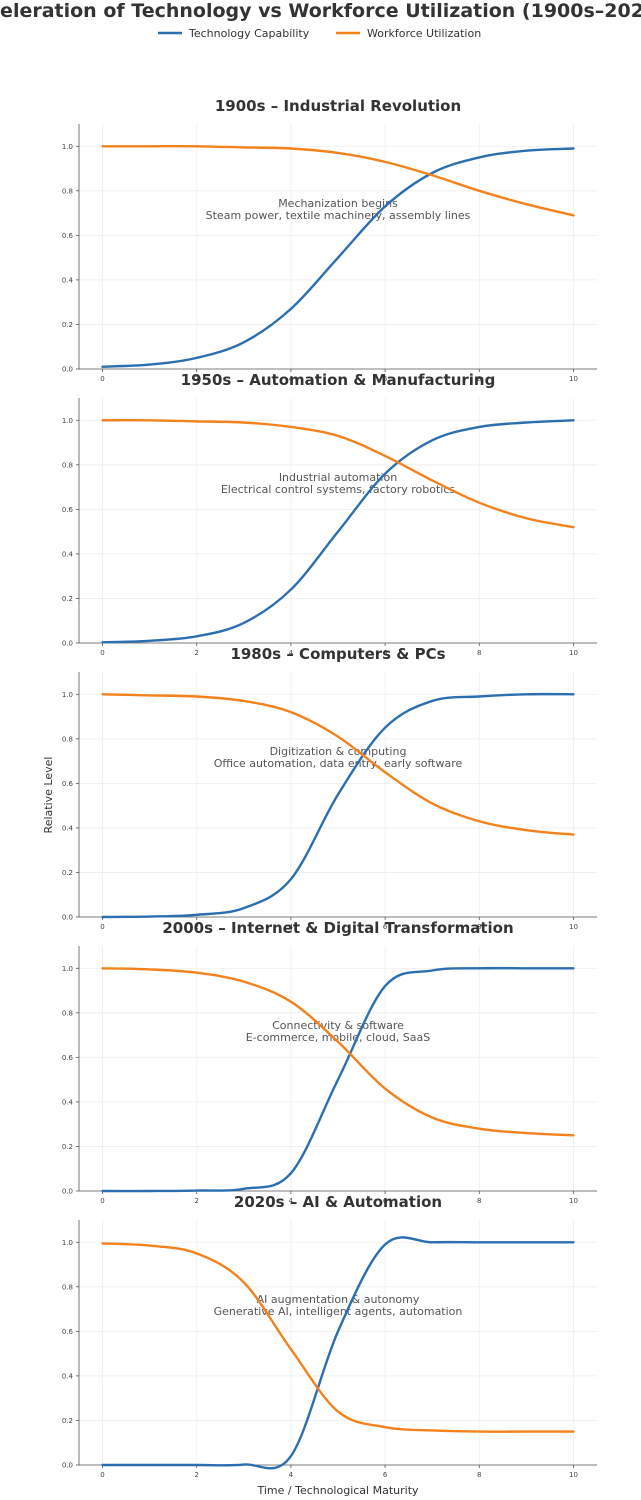 The image size is (641, 1500). What do you see at coordinates (338, 1299) in the screenshot?
I see `panel-annotation: AI augmentation & autonomy` at bounding box center [338, 1299].